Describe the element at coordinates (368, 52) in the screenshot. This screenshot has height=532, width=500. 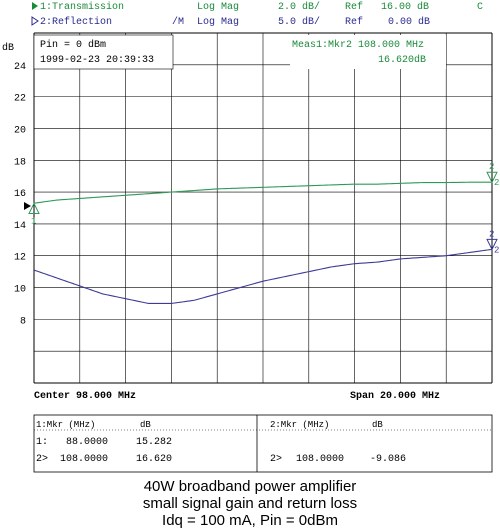
I see `marker-readout-box` at that location.